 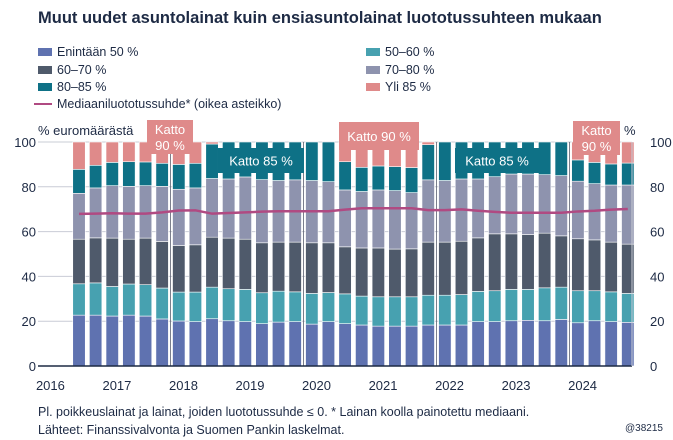 I want to click on cap-annotation-label: 90 %, so click(x=597, y=146).